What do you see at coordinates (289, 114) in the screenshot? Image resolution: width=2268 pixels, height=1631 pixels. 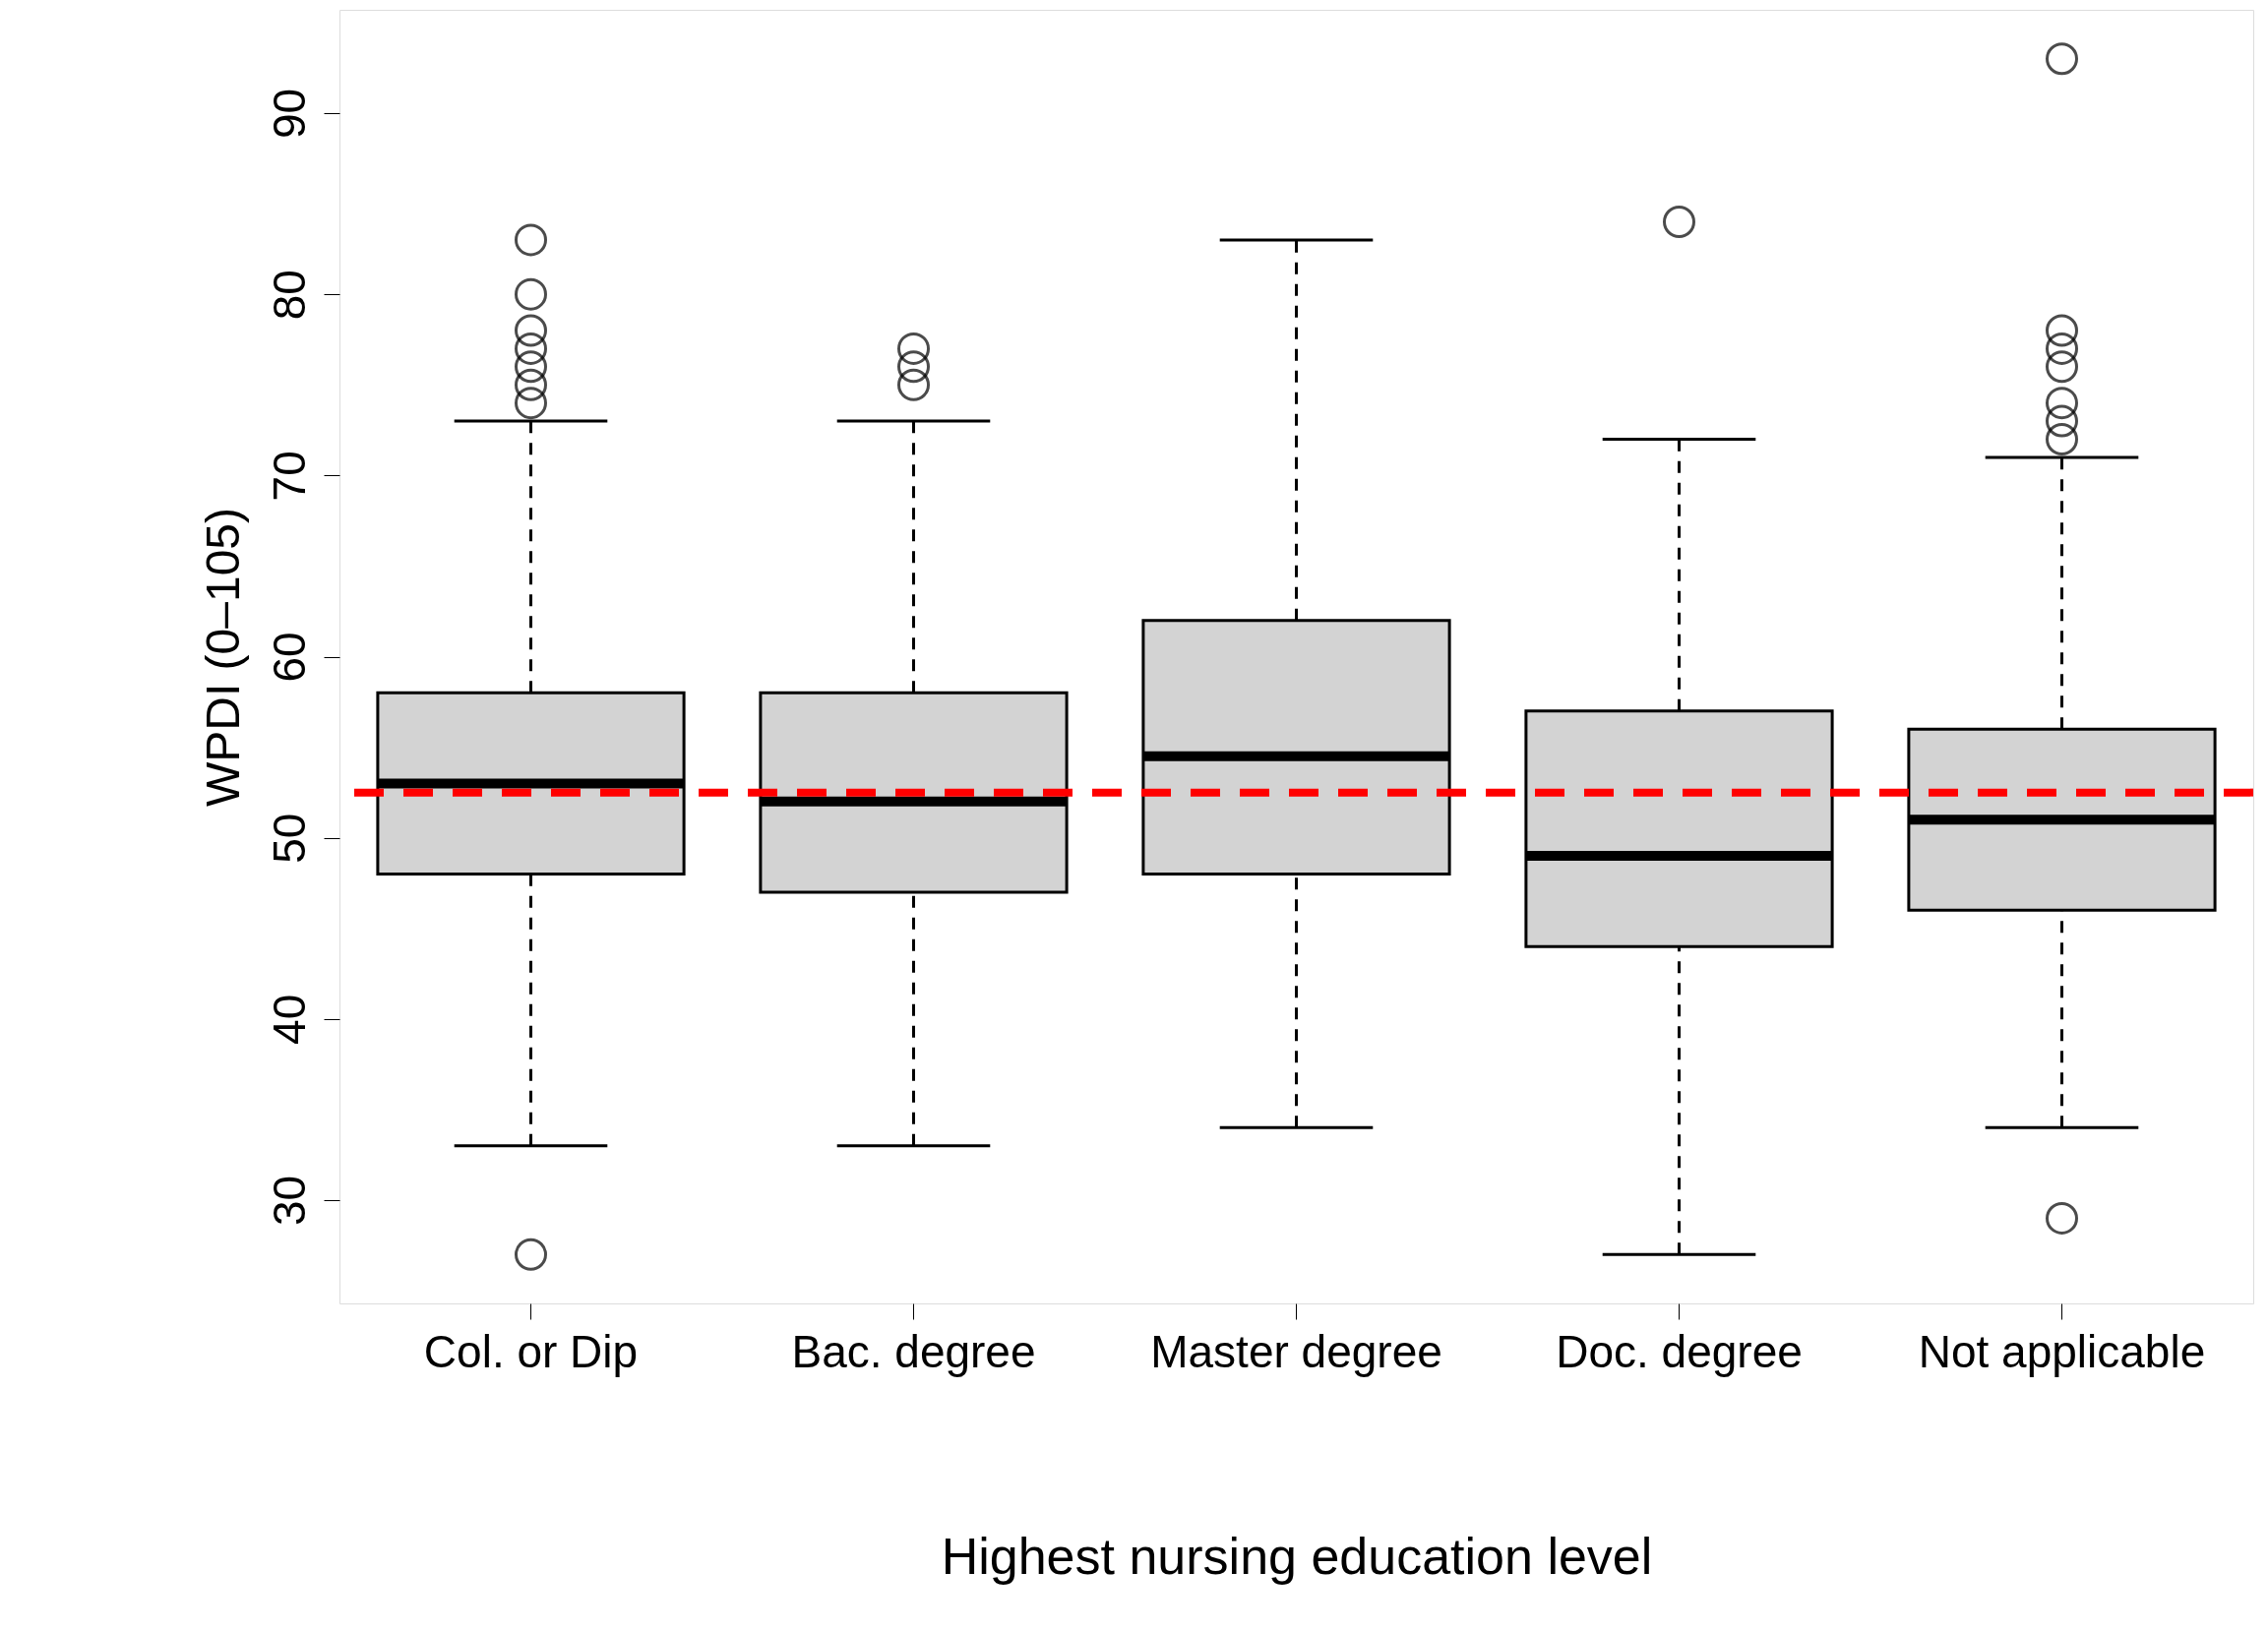 I see `y-tick-label: 90` at bounding box center [289, 114].